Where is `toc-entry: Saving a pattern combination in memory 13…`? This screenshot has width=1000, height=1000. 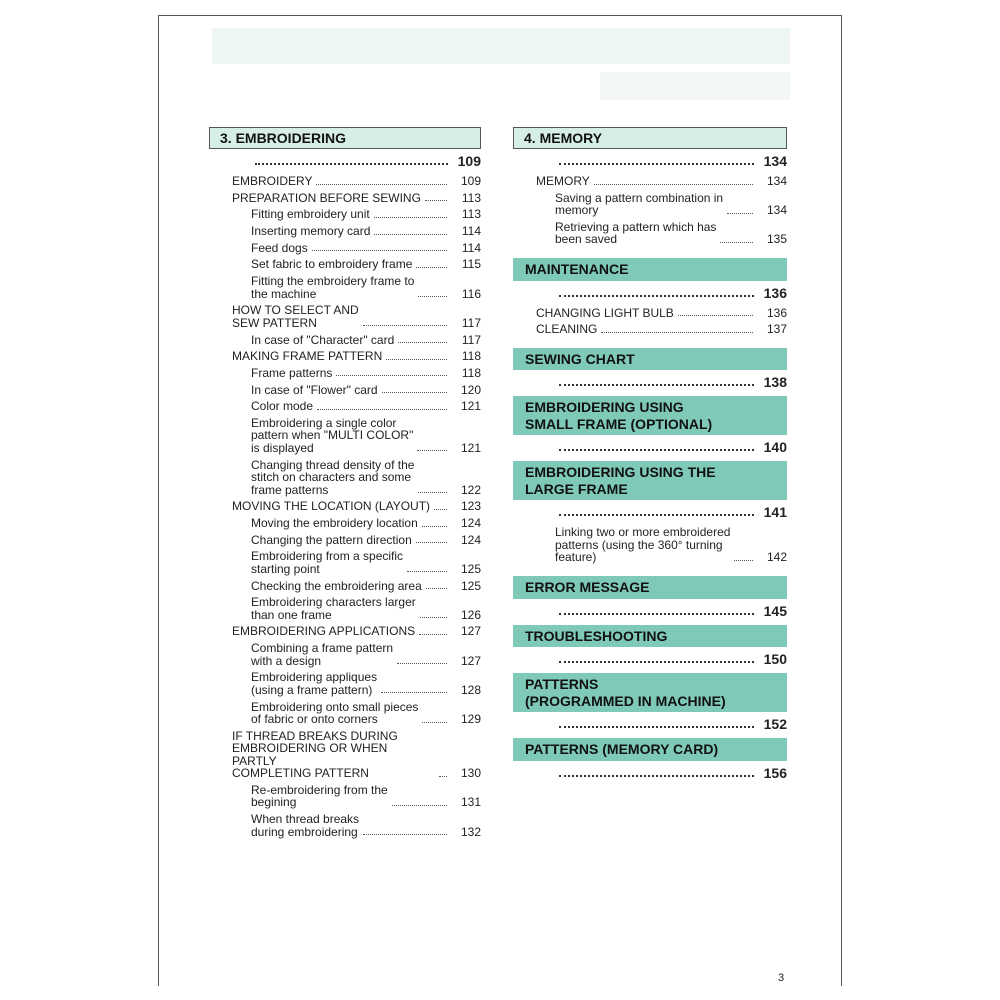 toc-entry: Saving a pattern combination in memory 13… is located at coordinates (671, 204).